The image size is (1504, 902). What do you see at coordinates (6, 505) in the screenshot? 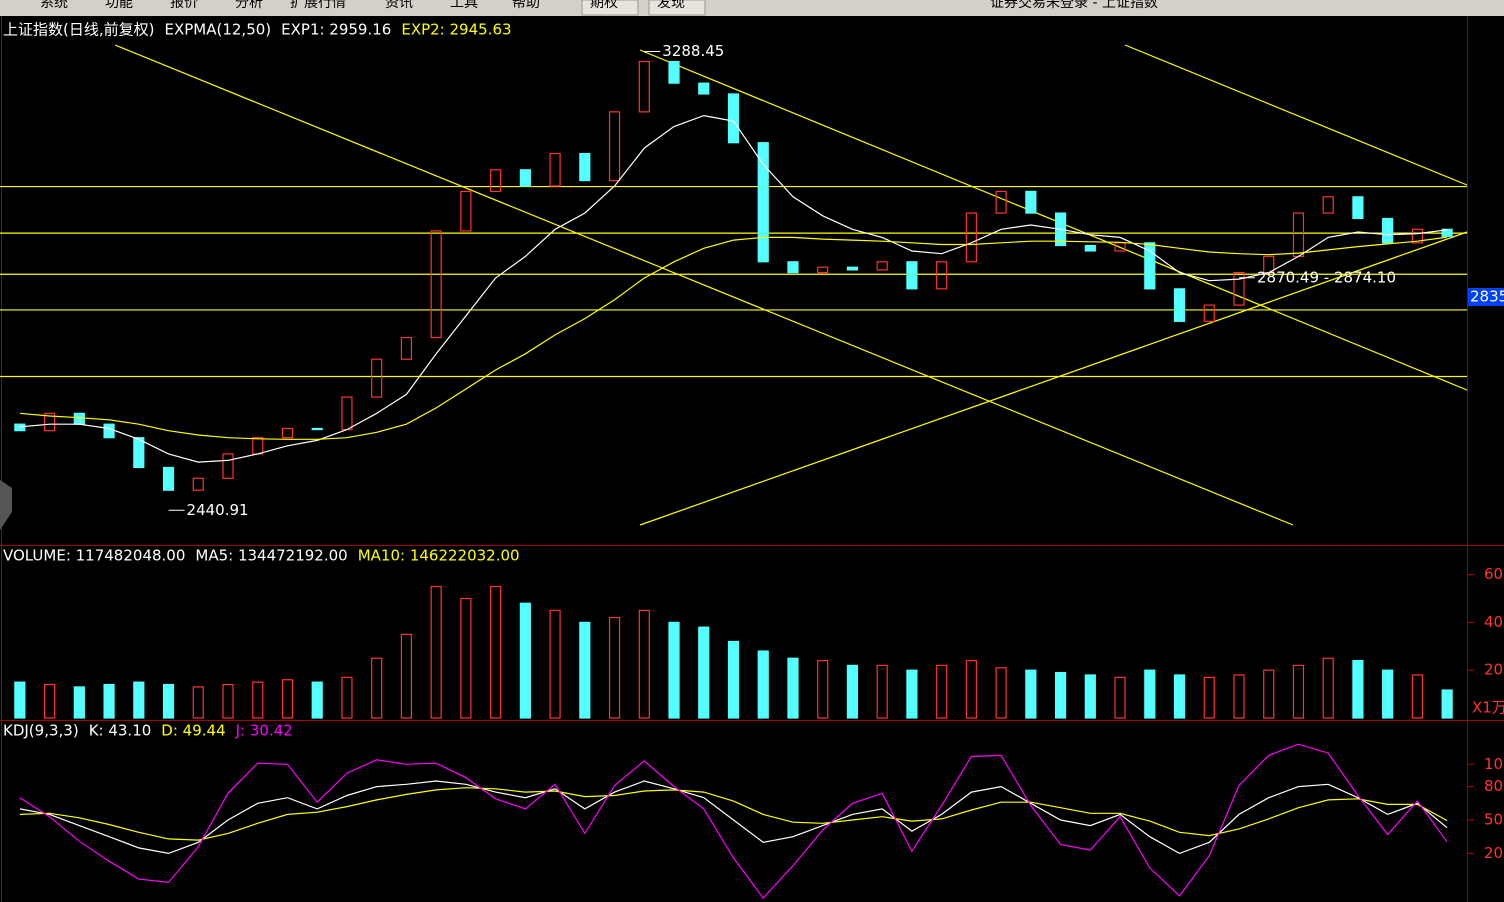
I see `side-tab` at bounding box center [6, 505].